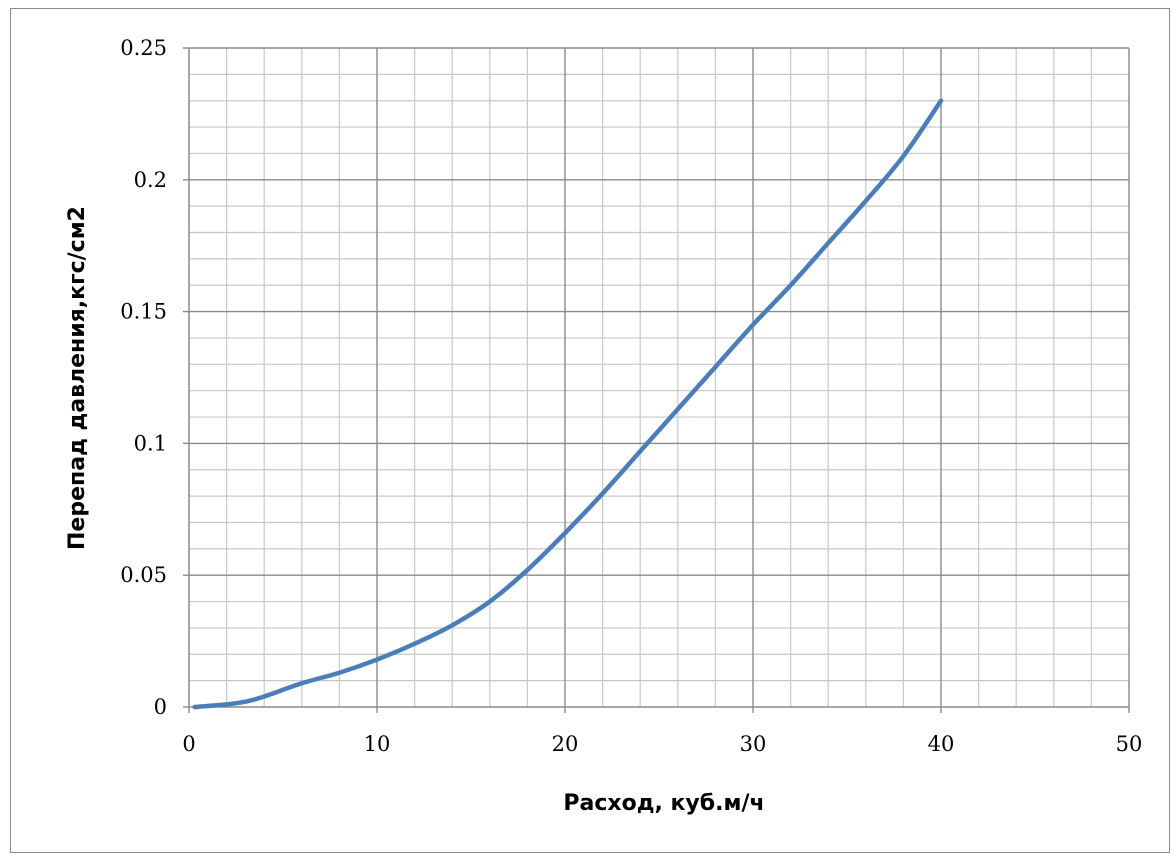 This screenshot has height=856, width=1173. Describe the element at coordinates (1129, 744) in the screenshot. I see `x-tick-label: 50` at that location.